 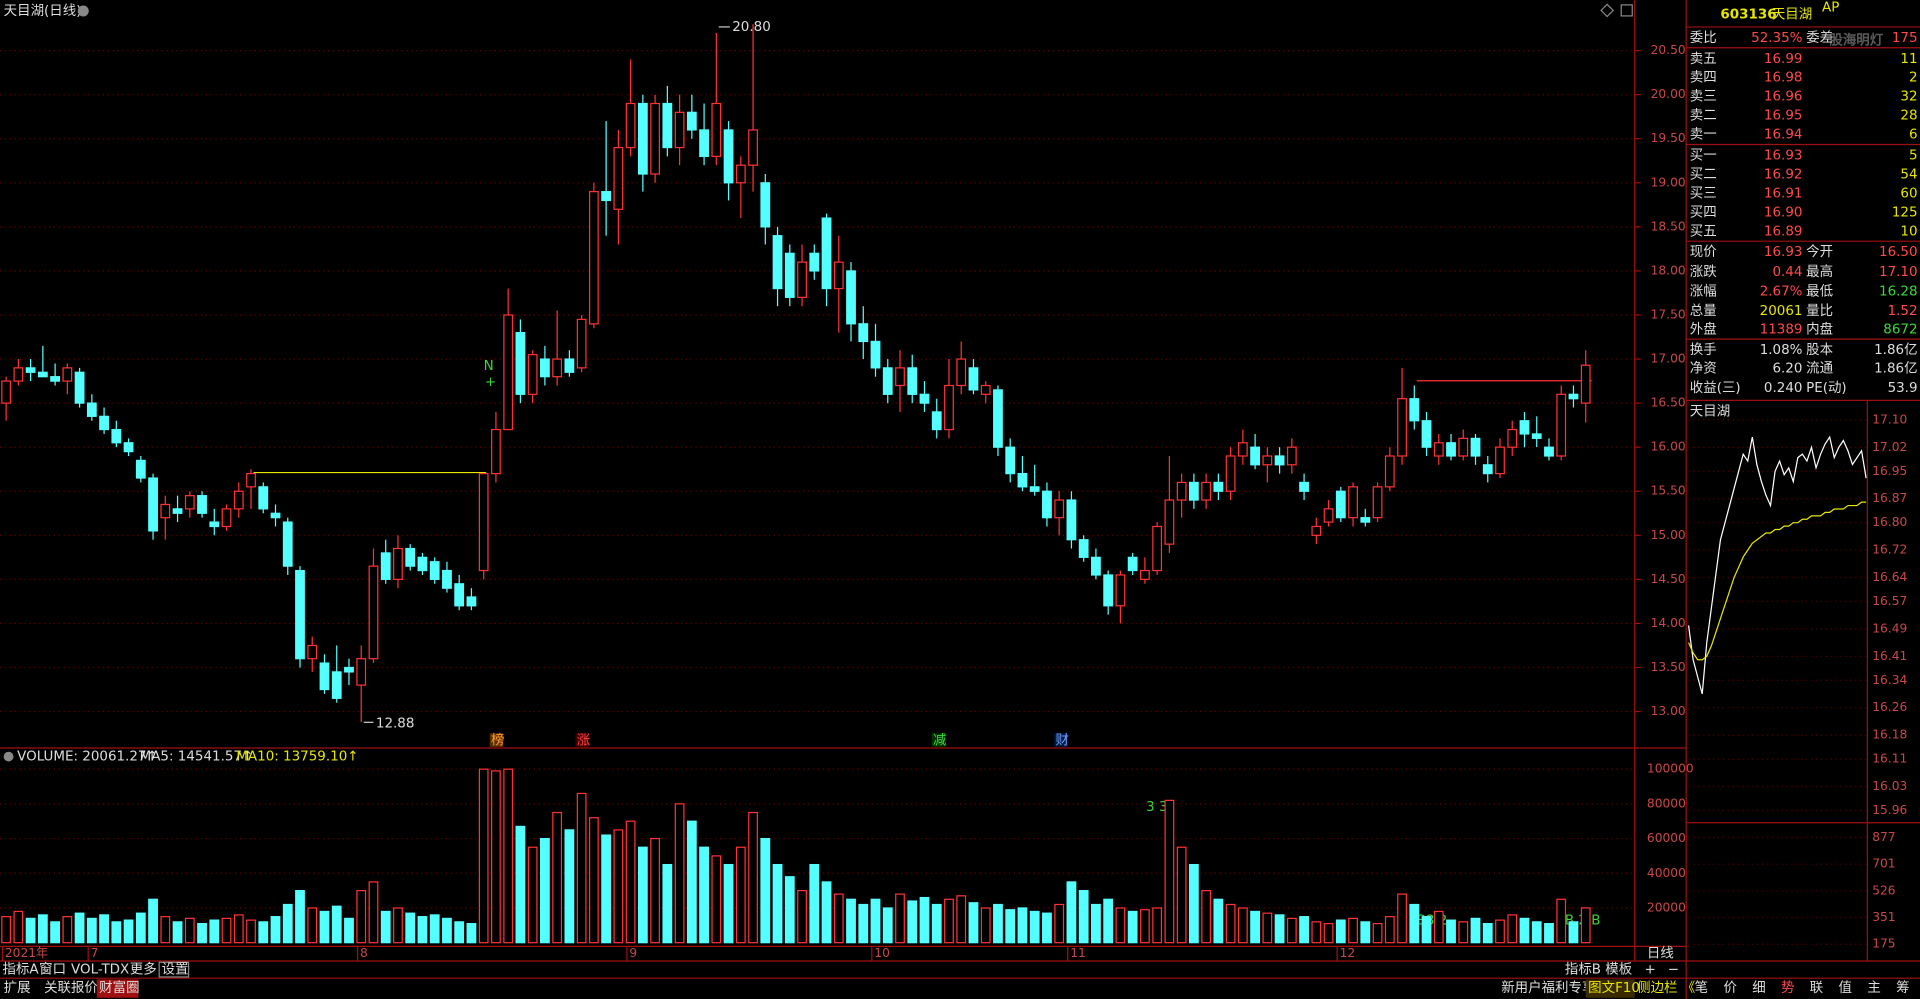 What do you see at coordinates (751, 27) in the screenshot?
I see `high-label: 20.80` at bounding box center [751, 27].